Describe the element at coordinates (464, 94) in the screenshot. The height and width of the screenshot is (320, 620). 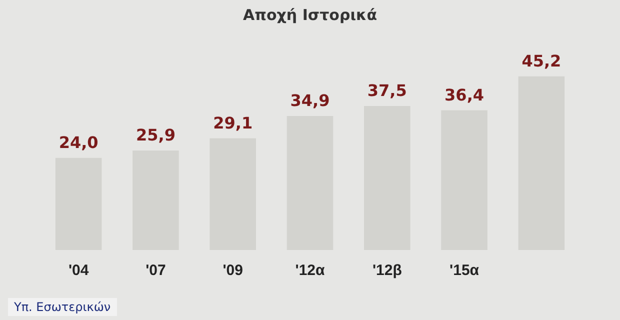
I see `data-label: 36,4` at that location.